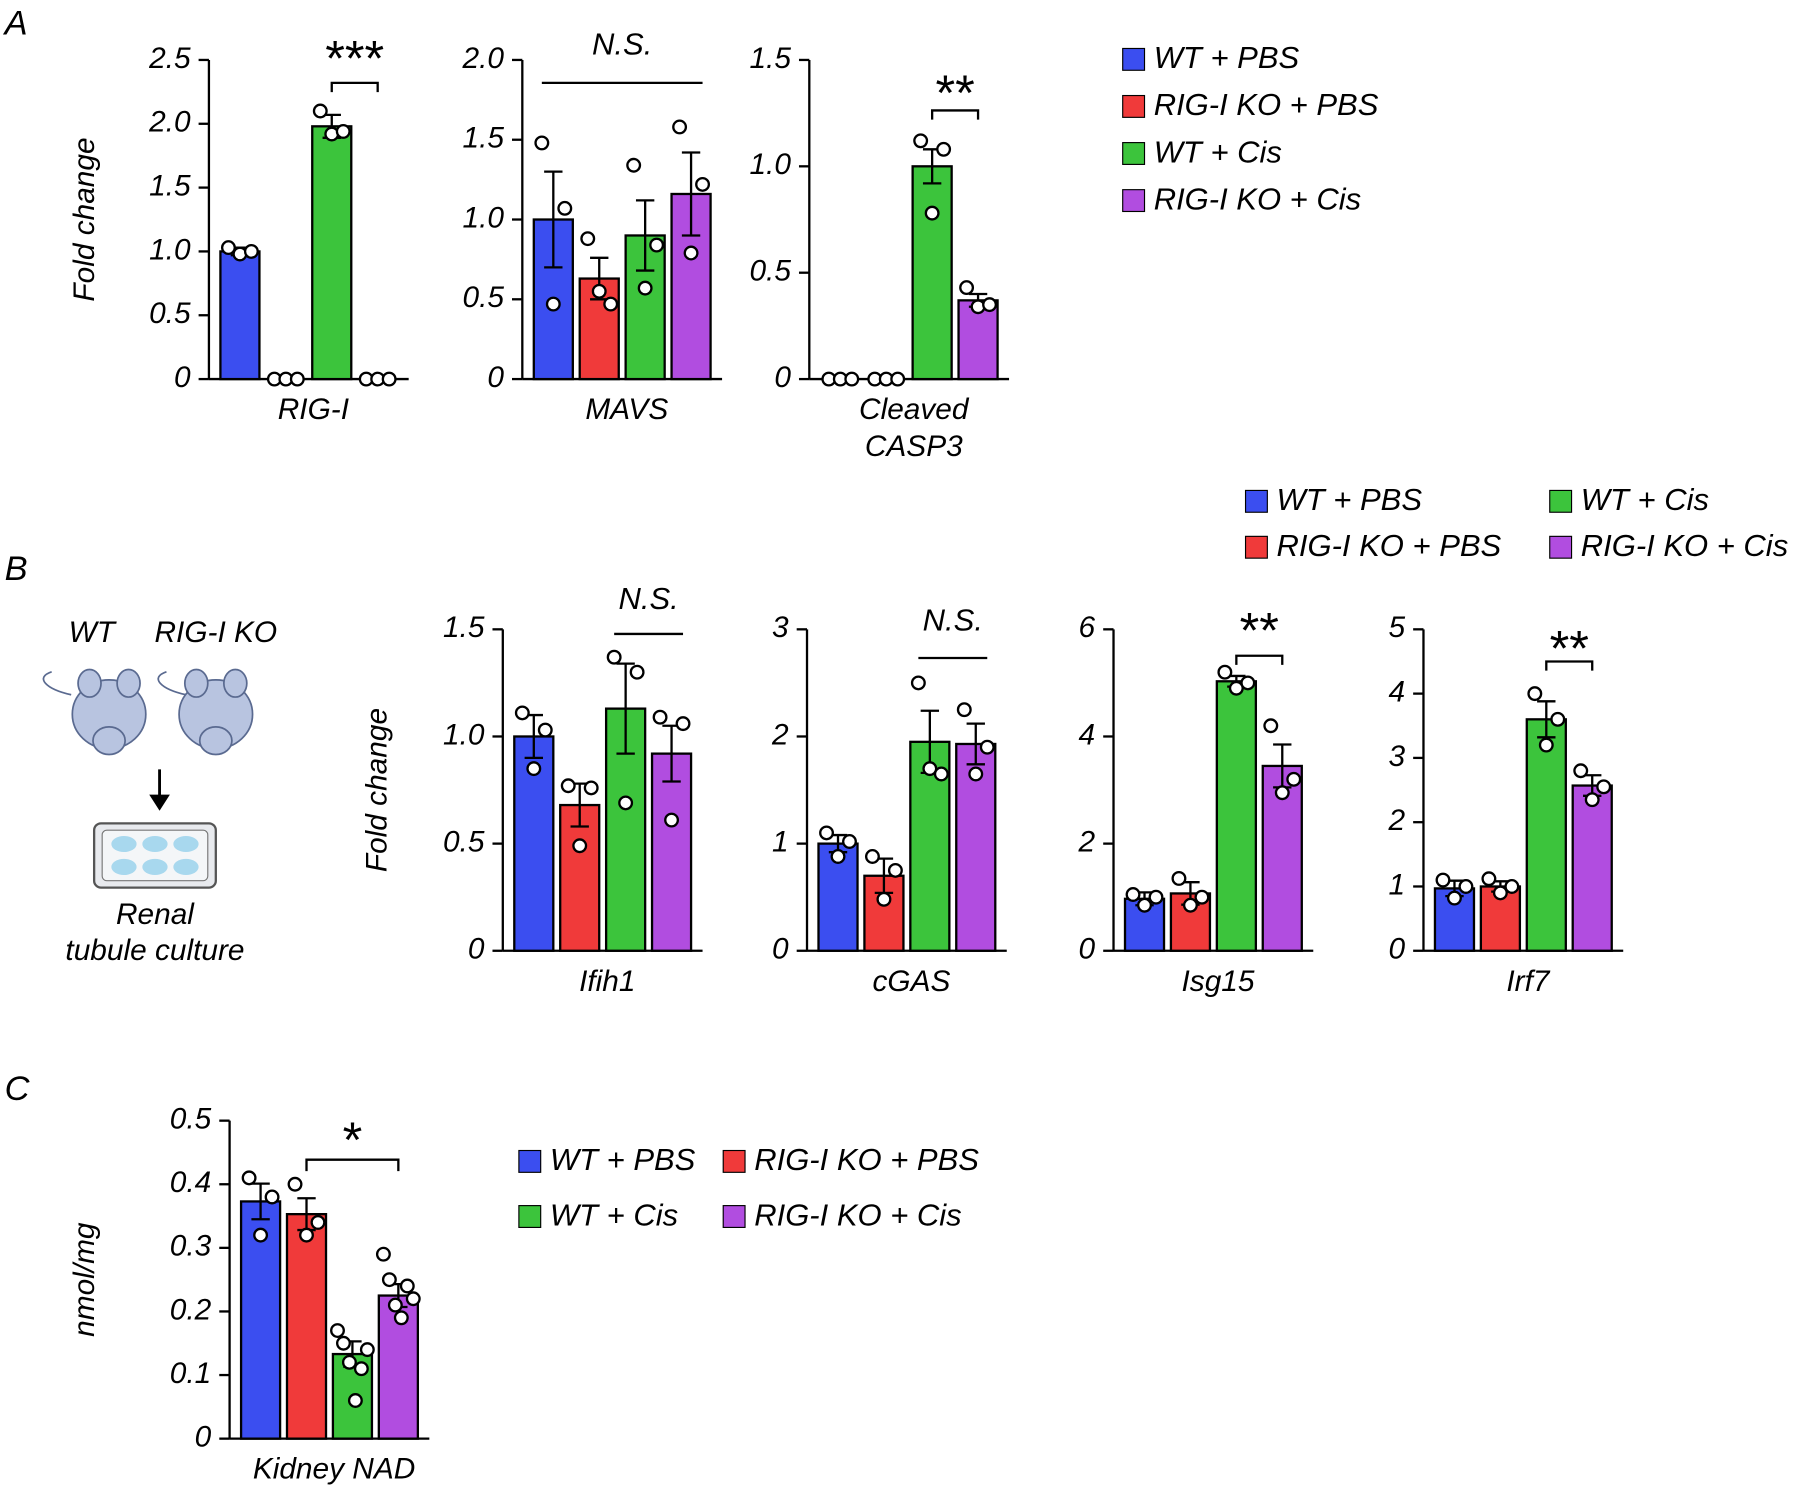 The image size is (1800, 1494). I want to click on plate-icon, so click(154, 855).